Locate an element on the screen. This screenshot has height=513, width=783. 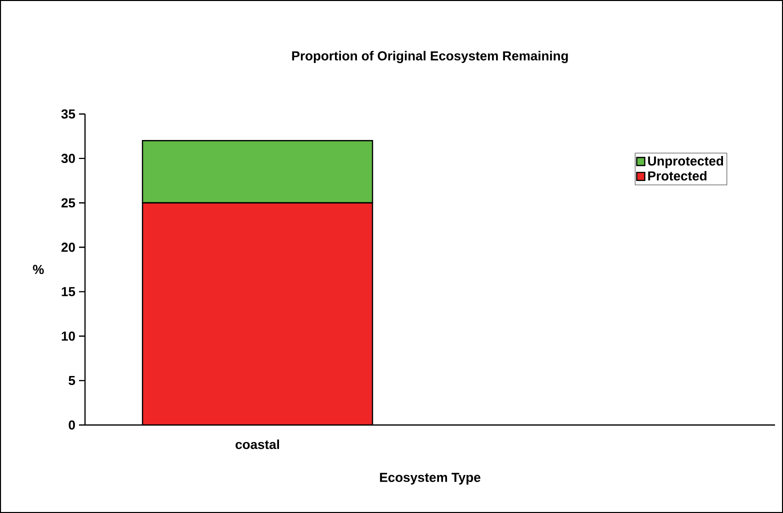
y-tick-label: 35 is located at coordinates (68, 114).